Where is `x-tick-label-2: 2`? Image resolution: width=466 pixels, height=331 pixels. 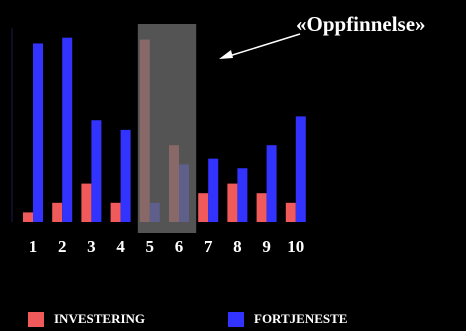 x-tick-label-2: 2 is located at coordinates (62, 246).